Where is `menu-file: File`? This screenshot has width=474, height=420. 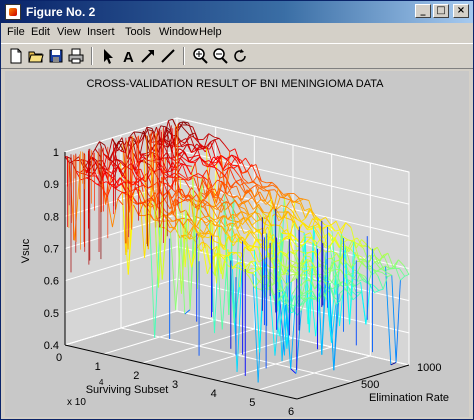
menu-file: File is located at coordinates (16, 32).